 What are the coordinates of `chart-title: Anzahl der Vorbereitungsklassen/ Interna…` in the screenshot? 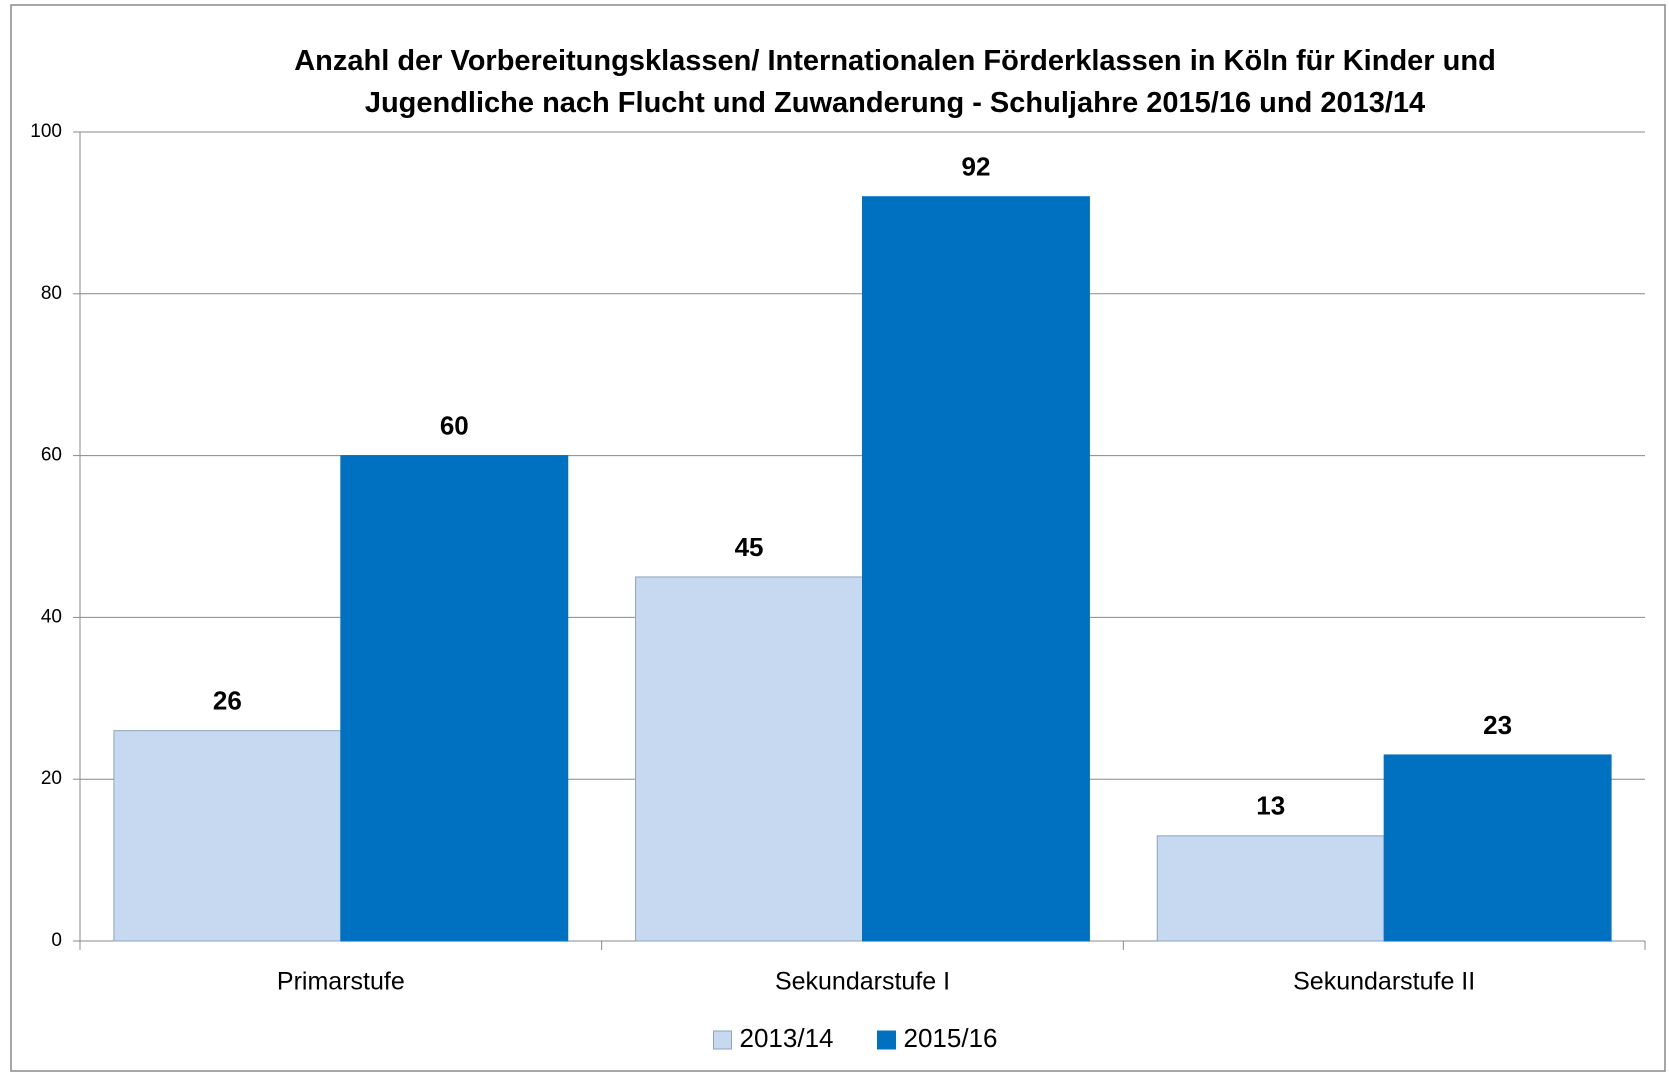 It's located at (895, 82).